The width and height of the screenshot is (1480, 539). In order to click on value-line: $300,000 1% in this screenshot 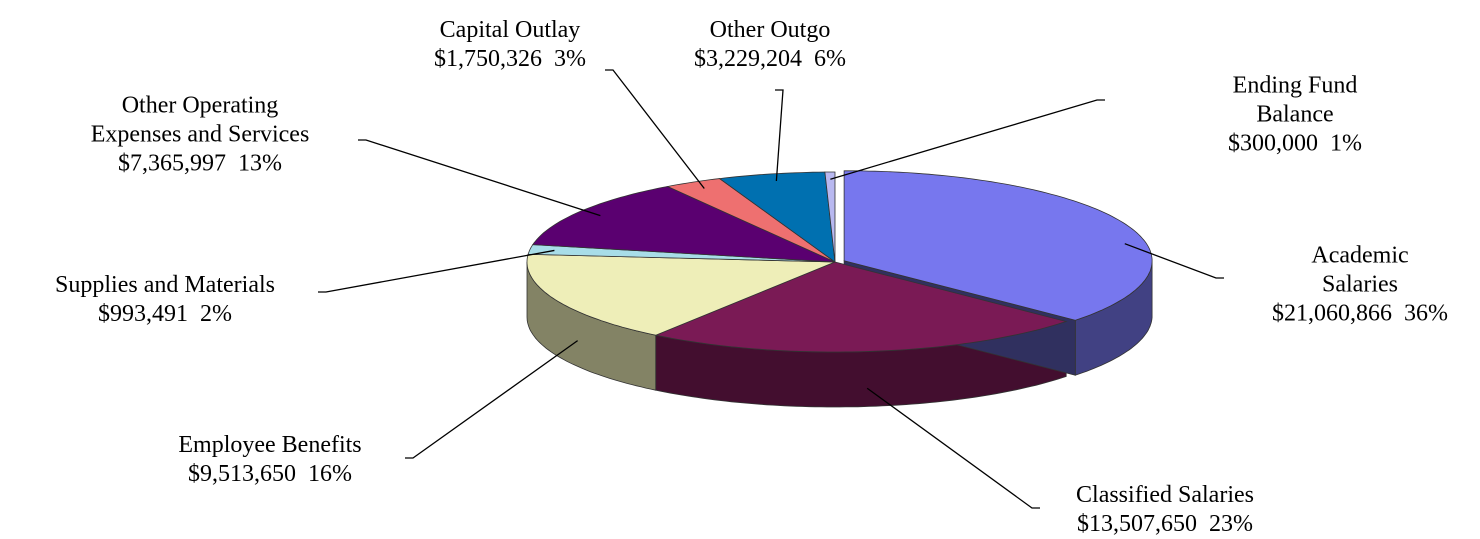, I will do `click(1295, 144)`.